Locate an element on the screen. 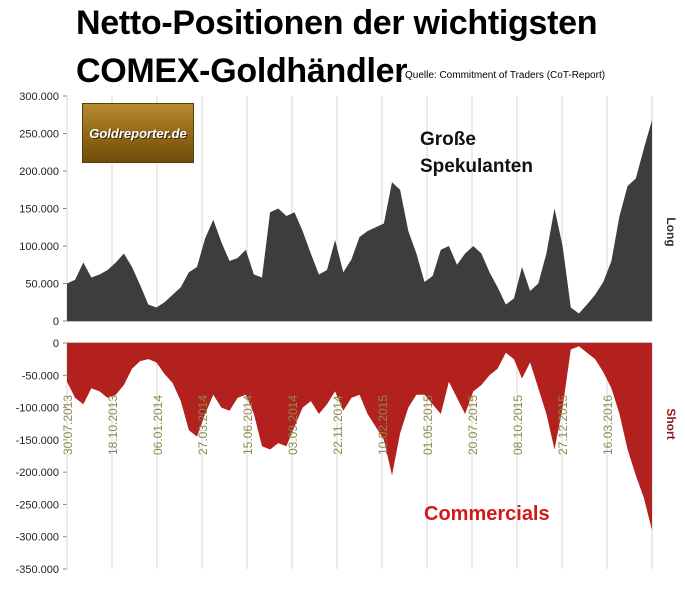 This screenshot has width=685, height=589. bottom-y-tick-label: -300.000 is located at coordinates (37, 538).